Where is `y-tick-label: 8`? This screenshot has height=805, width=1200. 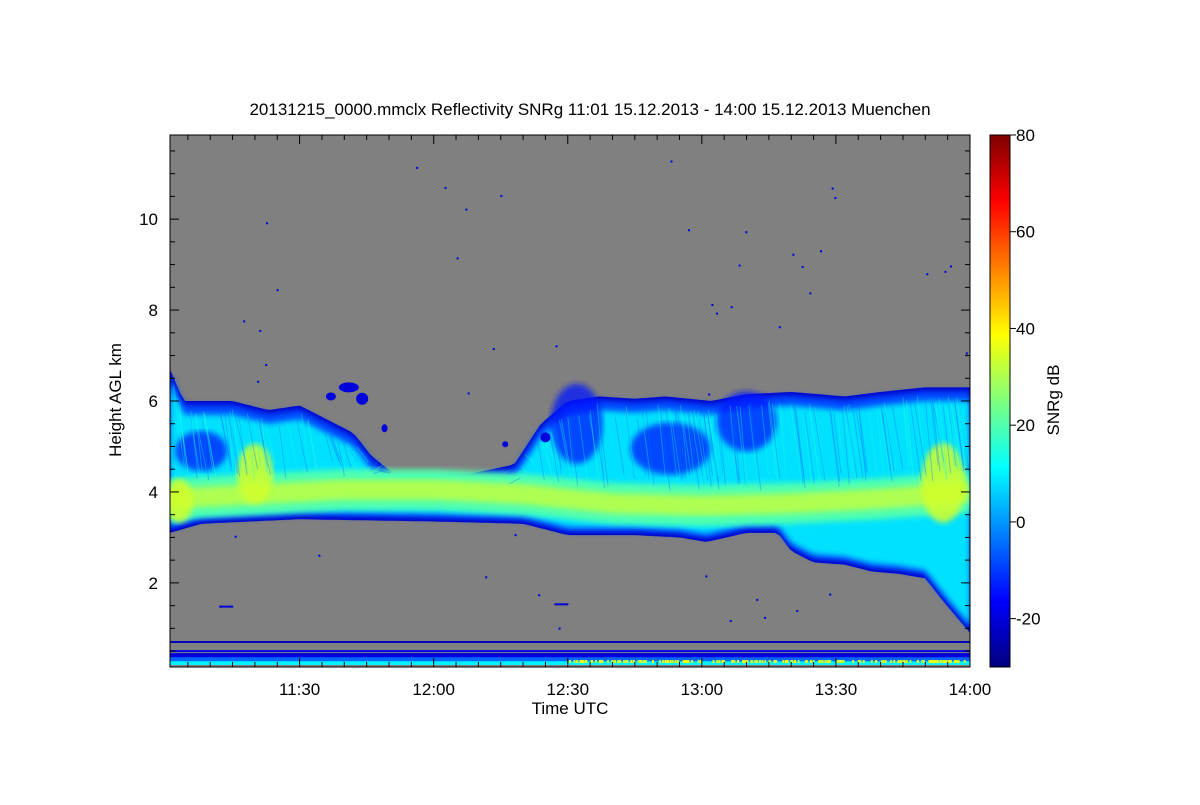 y-tick-label: 8 is located at coordinates (153, 310).